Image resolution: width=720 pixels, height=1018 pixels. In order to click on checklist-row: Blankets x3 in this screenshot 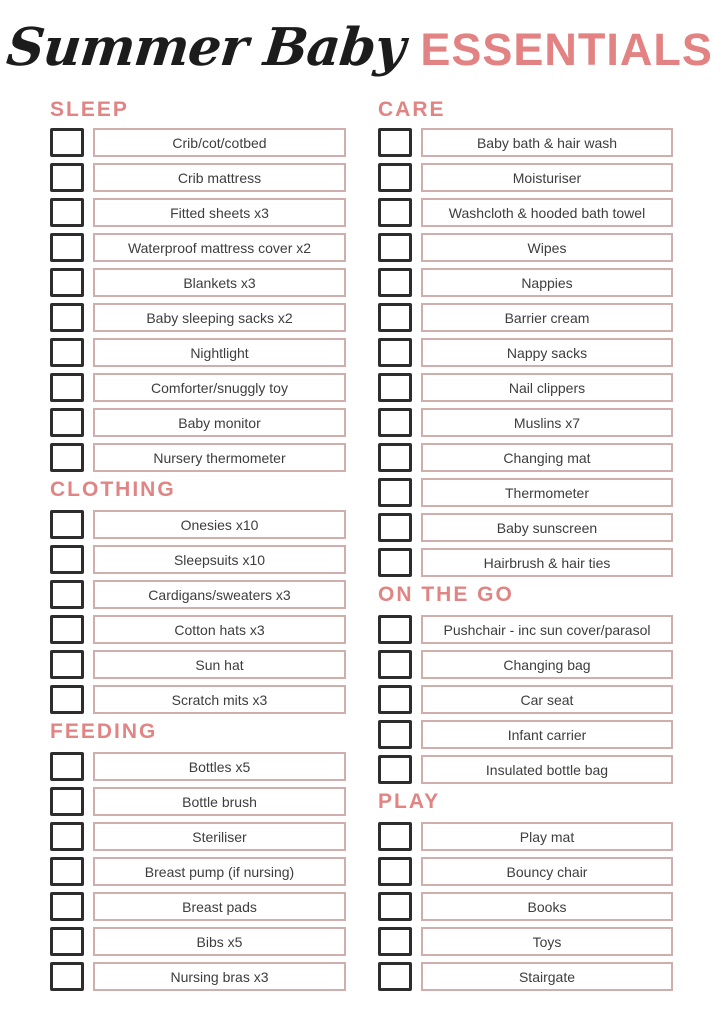, I will do `click(198, 282)`.